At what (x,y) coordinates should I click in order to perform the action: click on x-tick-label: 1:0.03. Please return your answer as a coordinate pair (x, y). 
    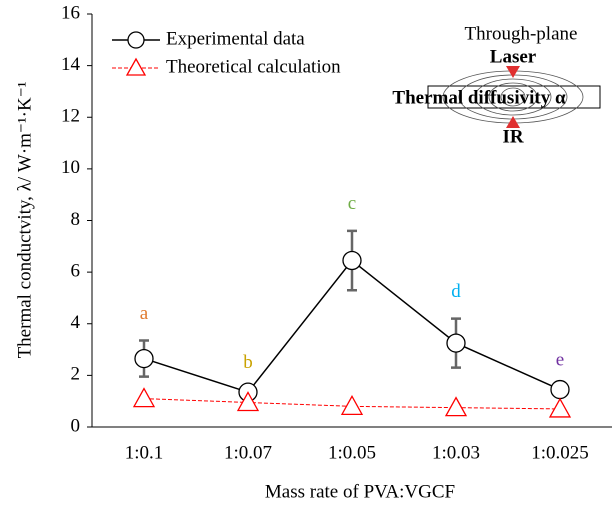
    Looking at the image, I should click on (456, 452).